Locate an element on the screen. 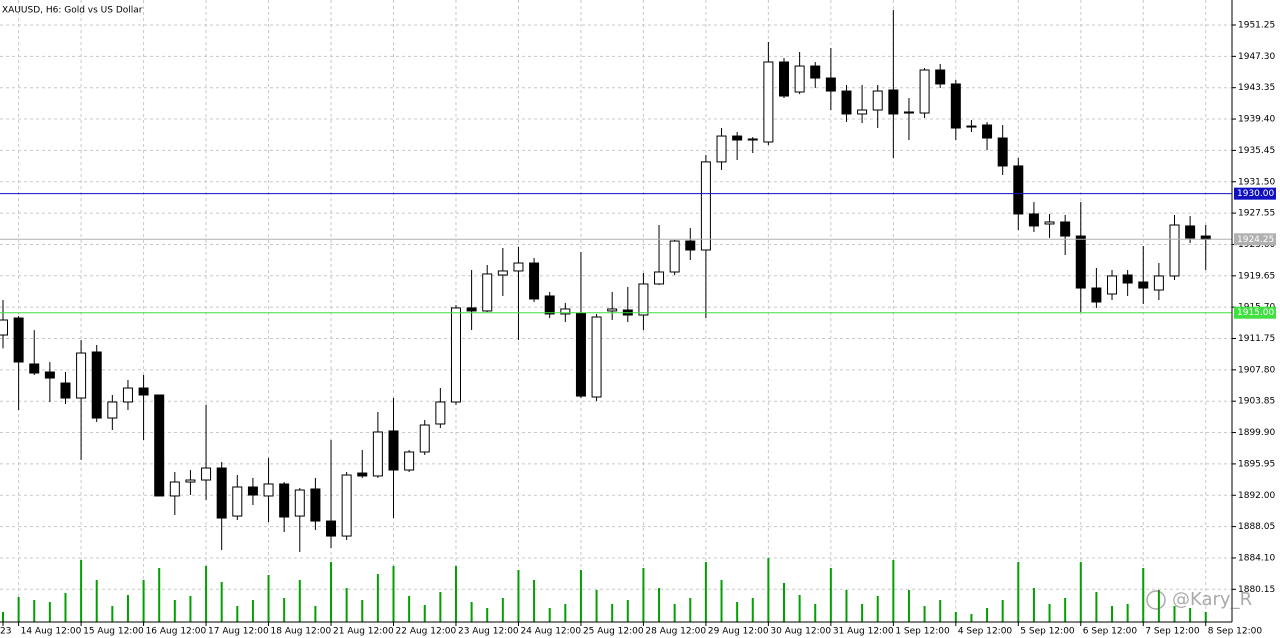 Image resolution: width=1280 pixels, height=638 pixels. y-tick-label: 1911.75 is located at coordinates (1256, 339).